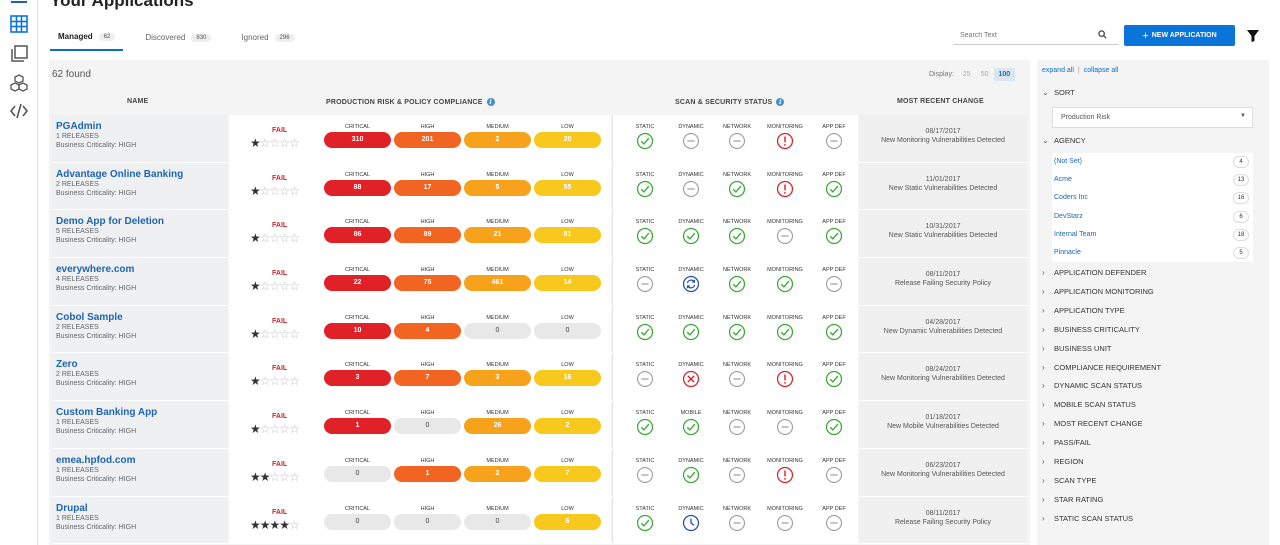 The image size is (1280, 545). Describe the element at coordinates (966, 74) in the screenshot. I see `page-size-option: 25` at that location.